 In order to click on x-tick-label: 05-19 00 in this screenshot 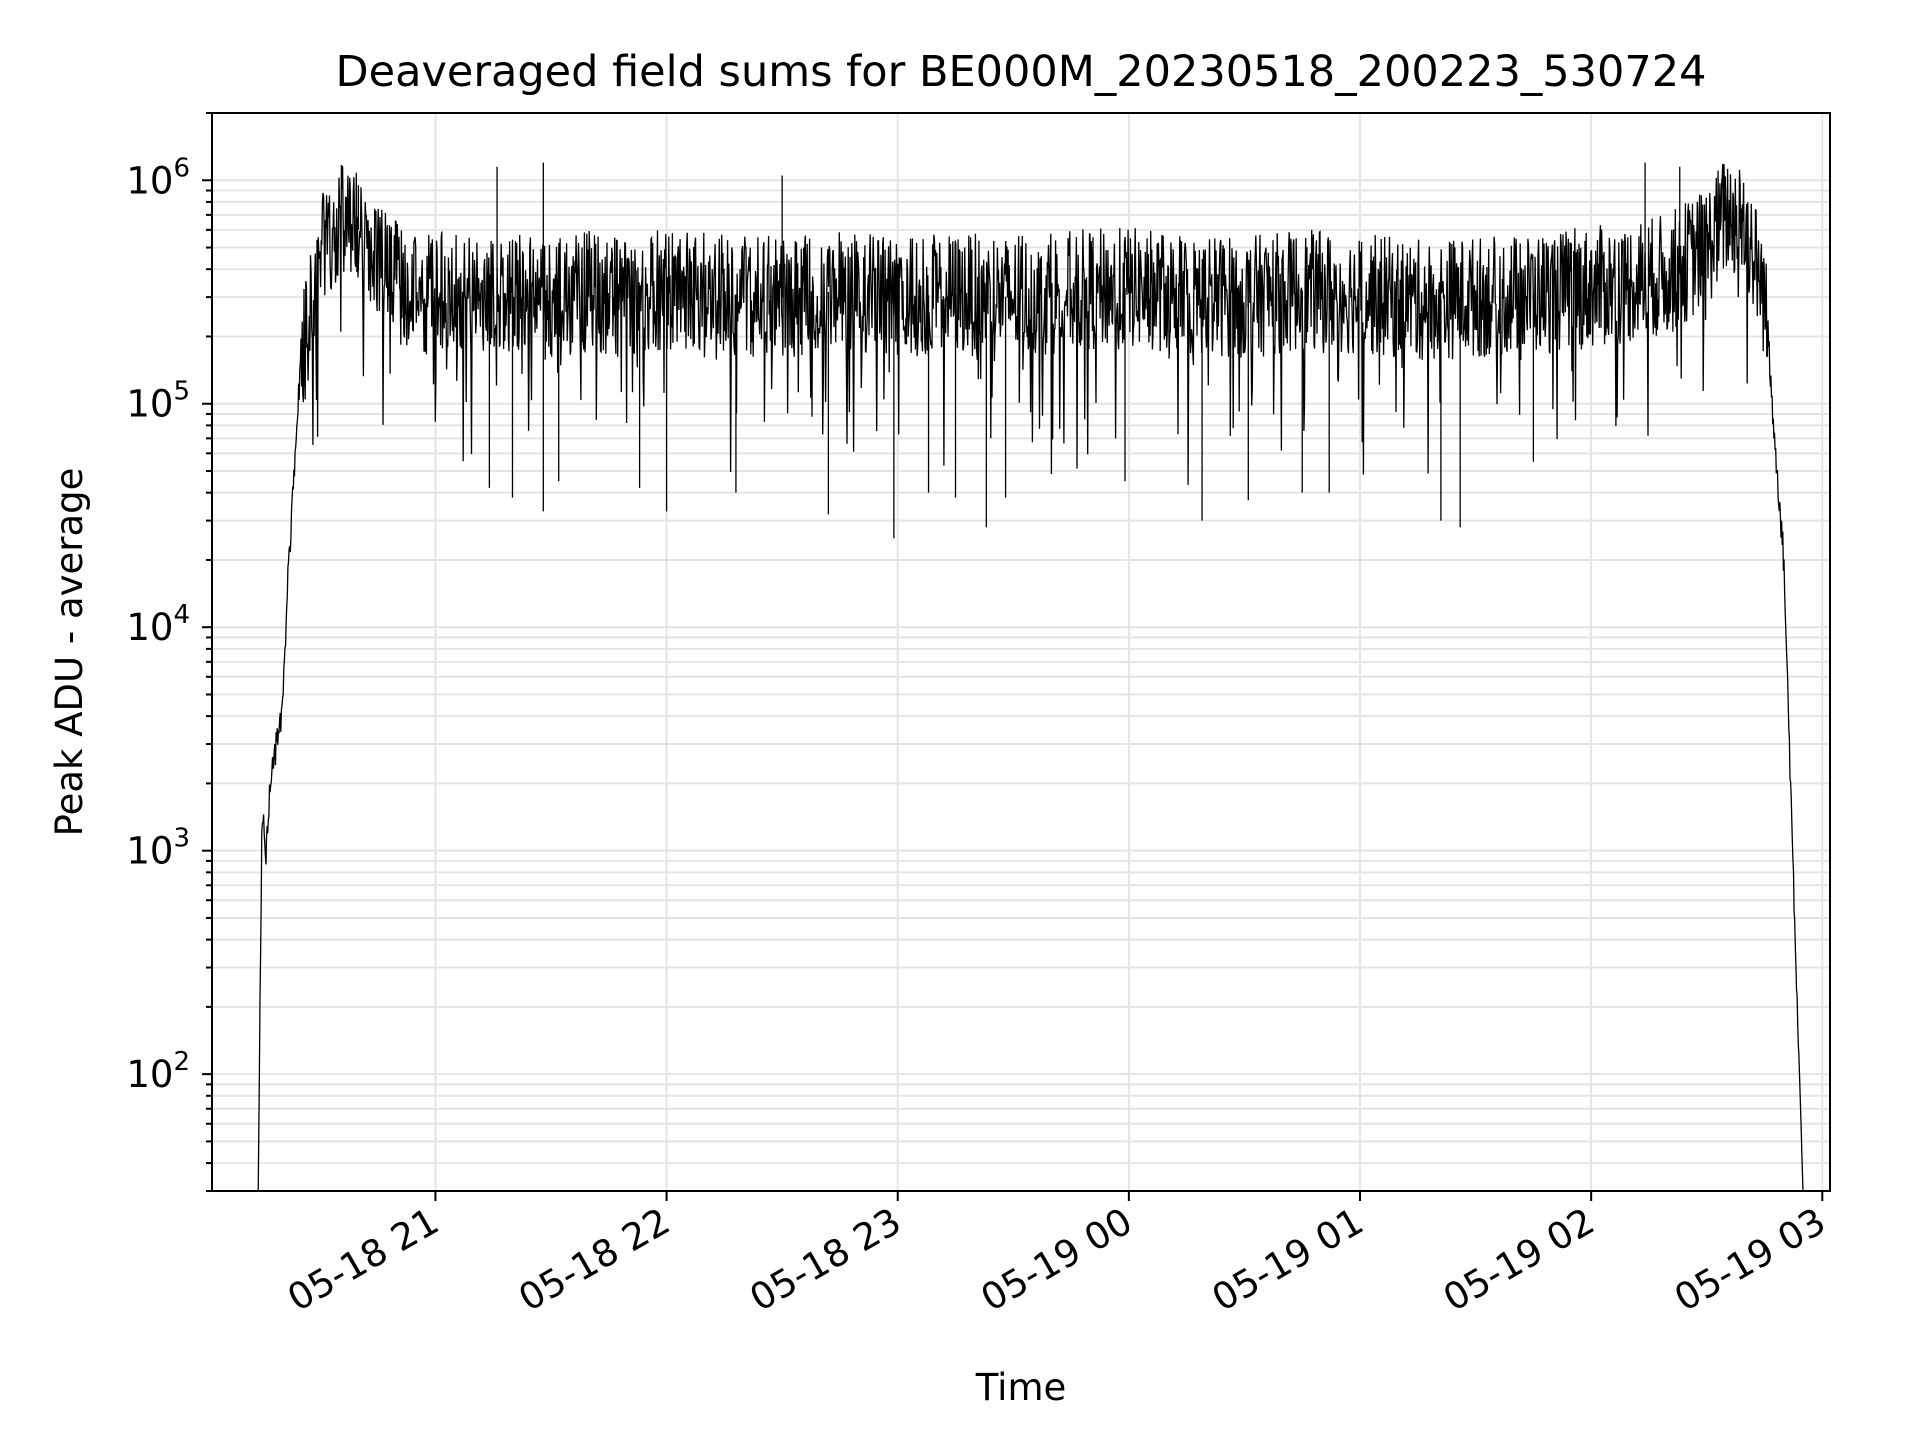, I will do `click(1057, 1260)`.